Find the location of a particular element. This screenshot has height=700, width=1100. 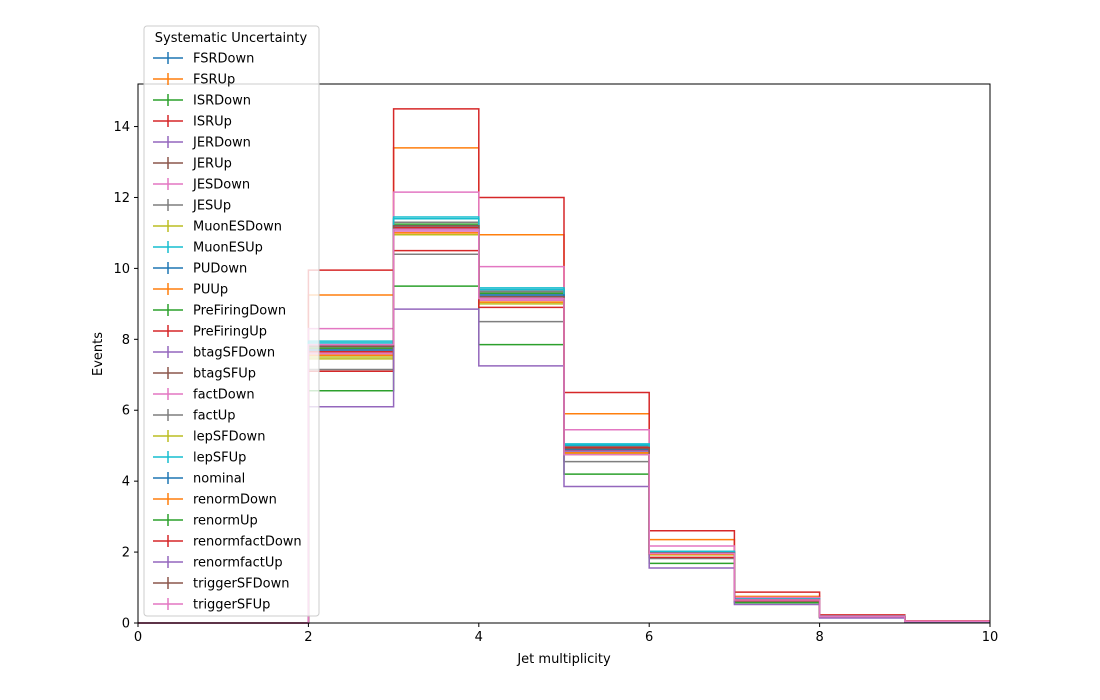

legend-label: JESUp is located at coordinates (211, 206).